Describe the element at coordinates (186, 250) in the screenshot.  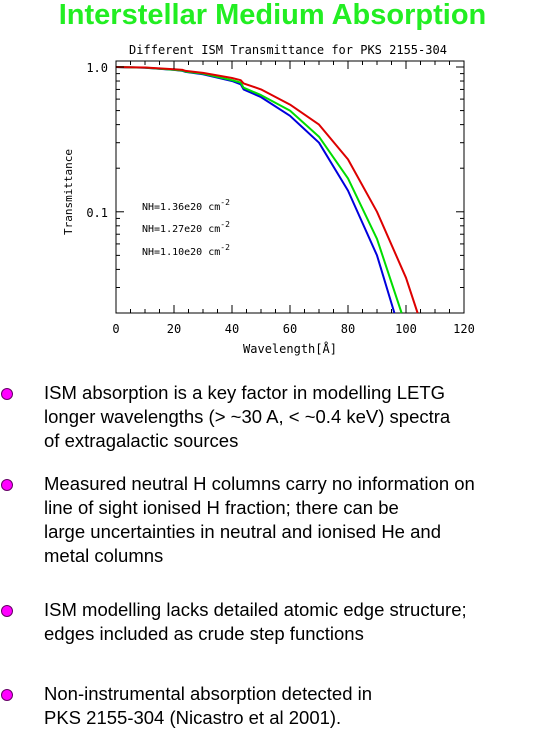
I see `legend-entry-3: NH=1.10e20 cm-2` at that location.